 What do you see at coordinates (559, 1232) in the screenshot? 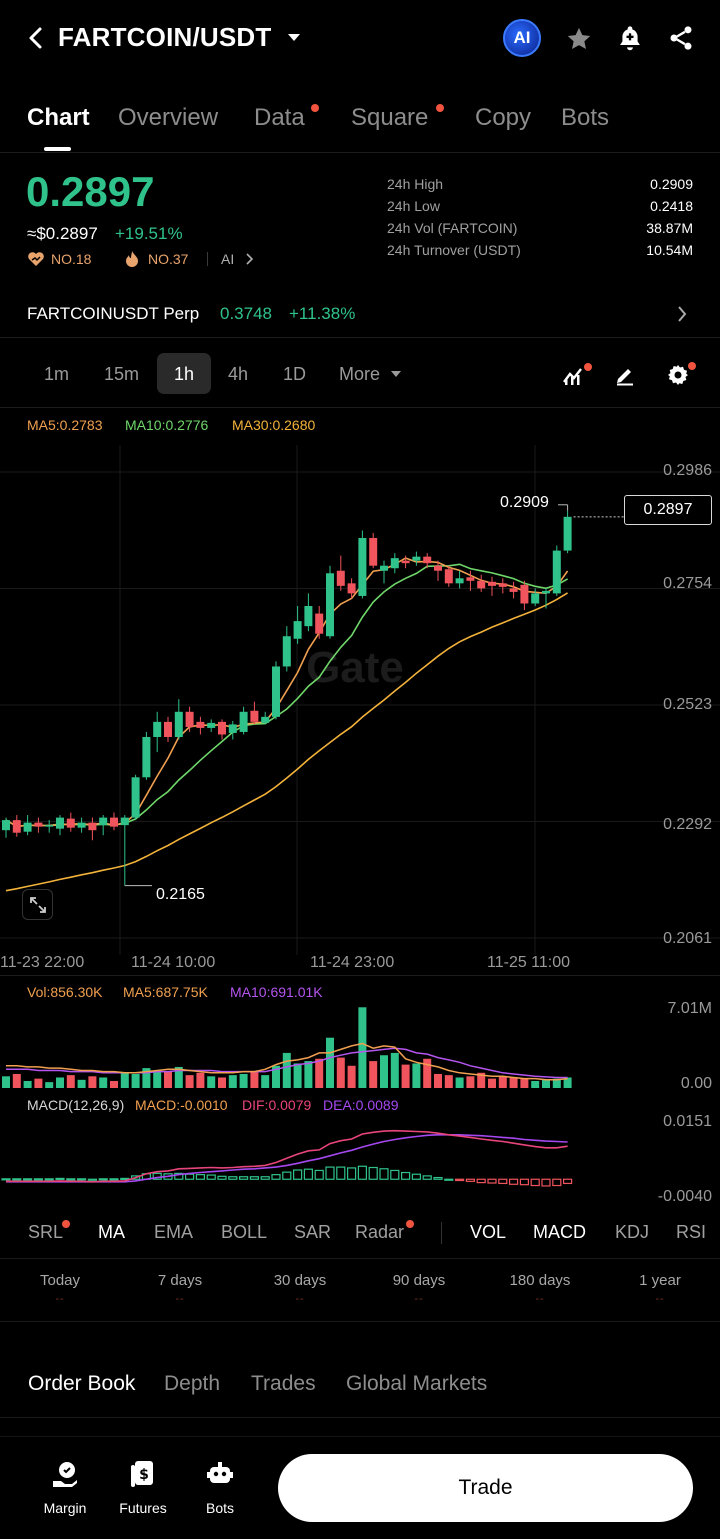
I see `indicator-macd: MACD` at bounding box center [559, 1232].